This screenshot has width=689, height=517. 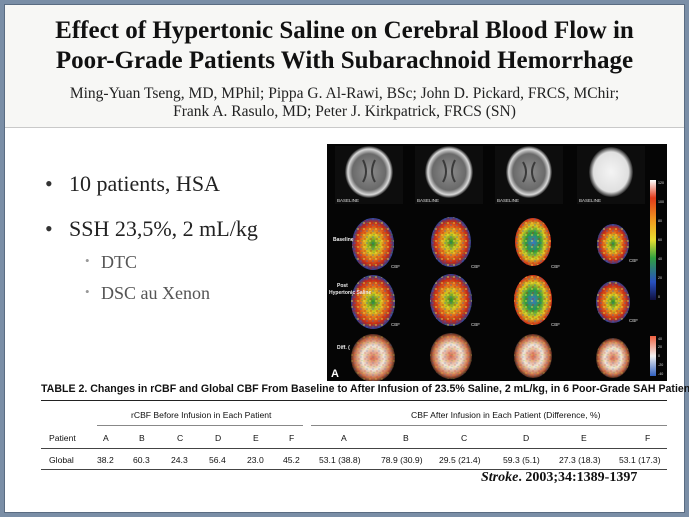 What do you see at coordinates (660, 221) in the screenshot?
I see `scale-tick-label: 80` at bounding box center [660, 221].